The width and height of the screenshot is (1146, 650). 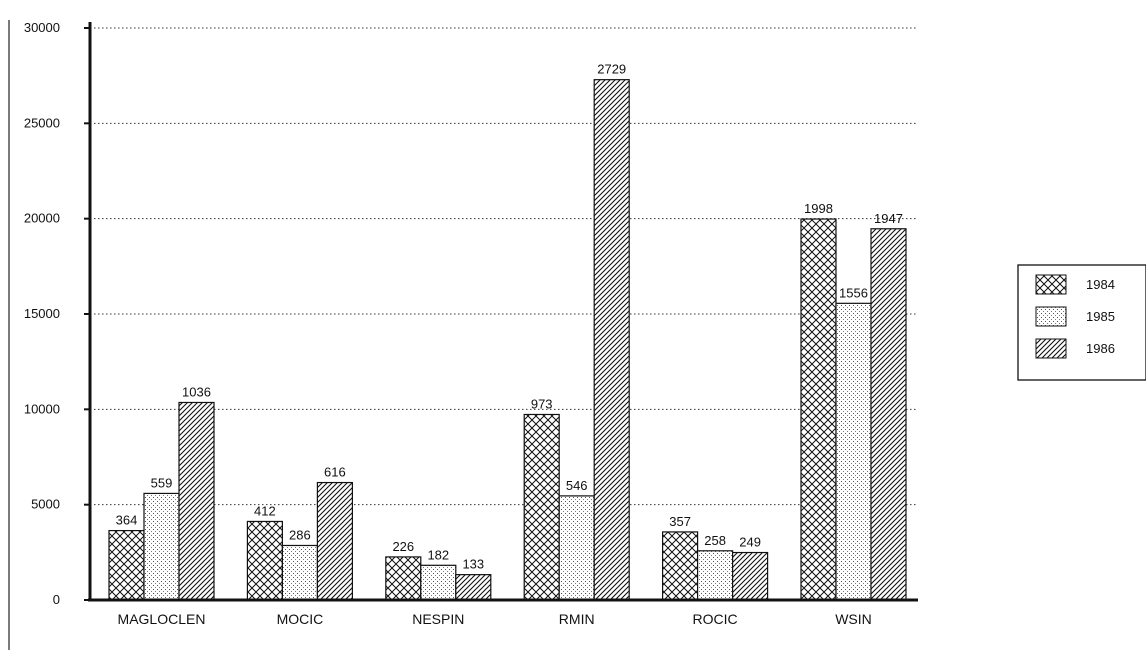 What do you see at coordinates (299, 572) in the screenshot?
I see `bar-mocic-1985` at bounding box center [299, 572].